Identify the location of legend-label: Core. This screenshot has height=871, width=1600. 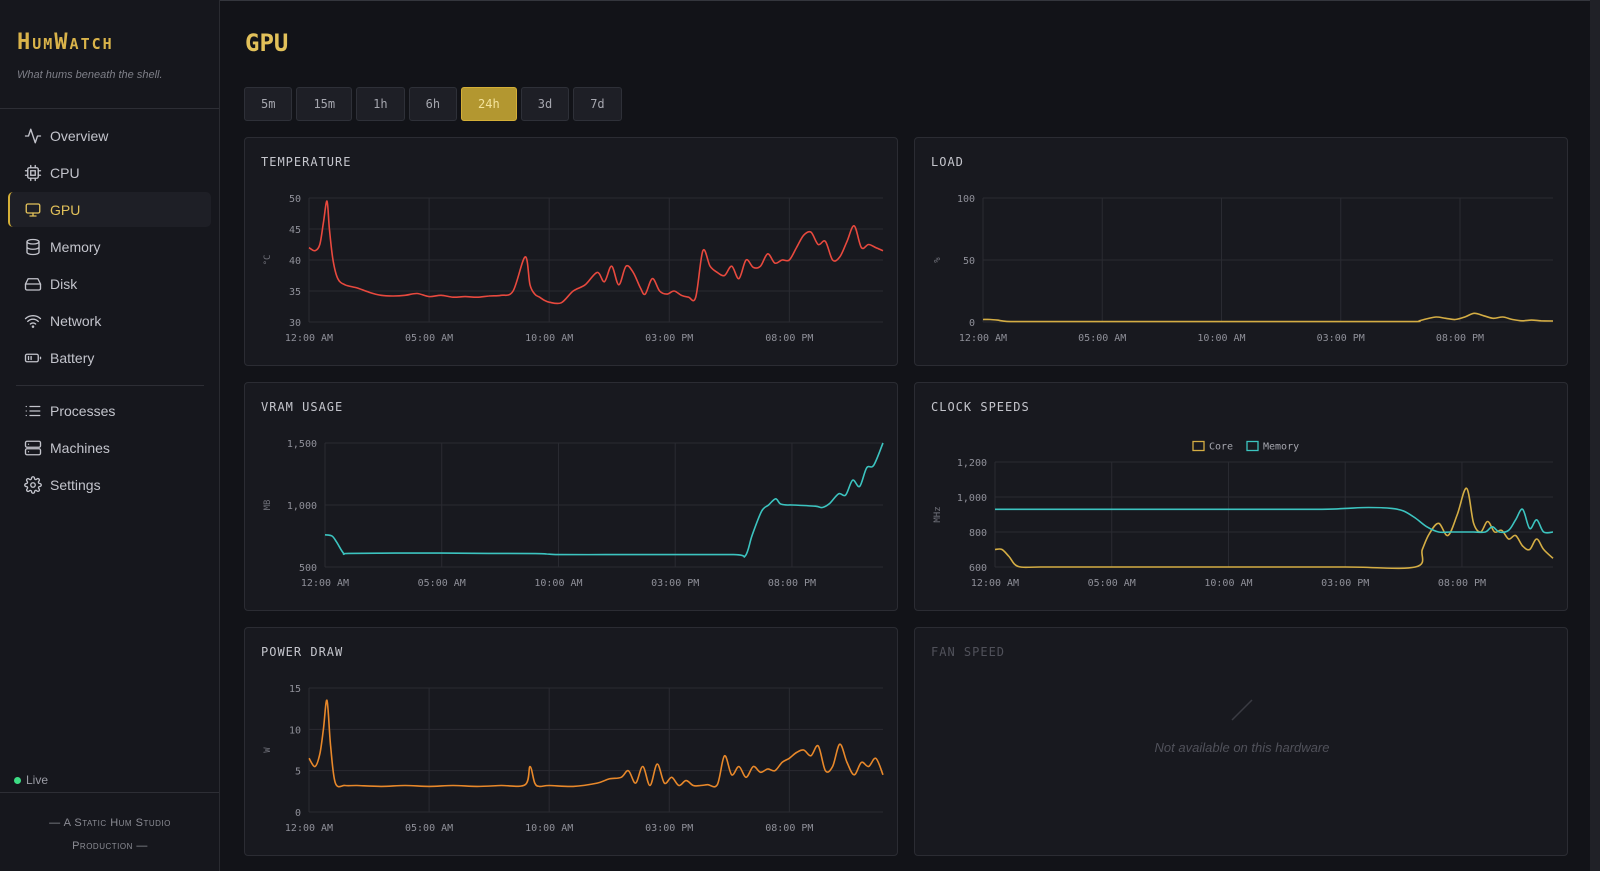
(1221, 447).